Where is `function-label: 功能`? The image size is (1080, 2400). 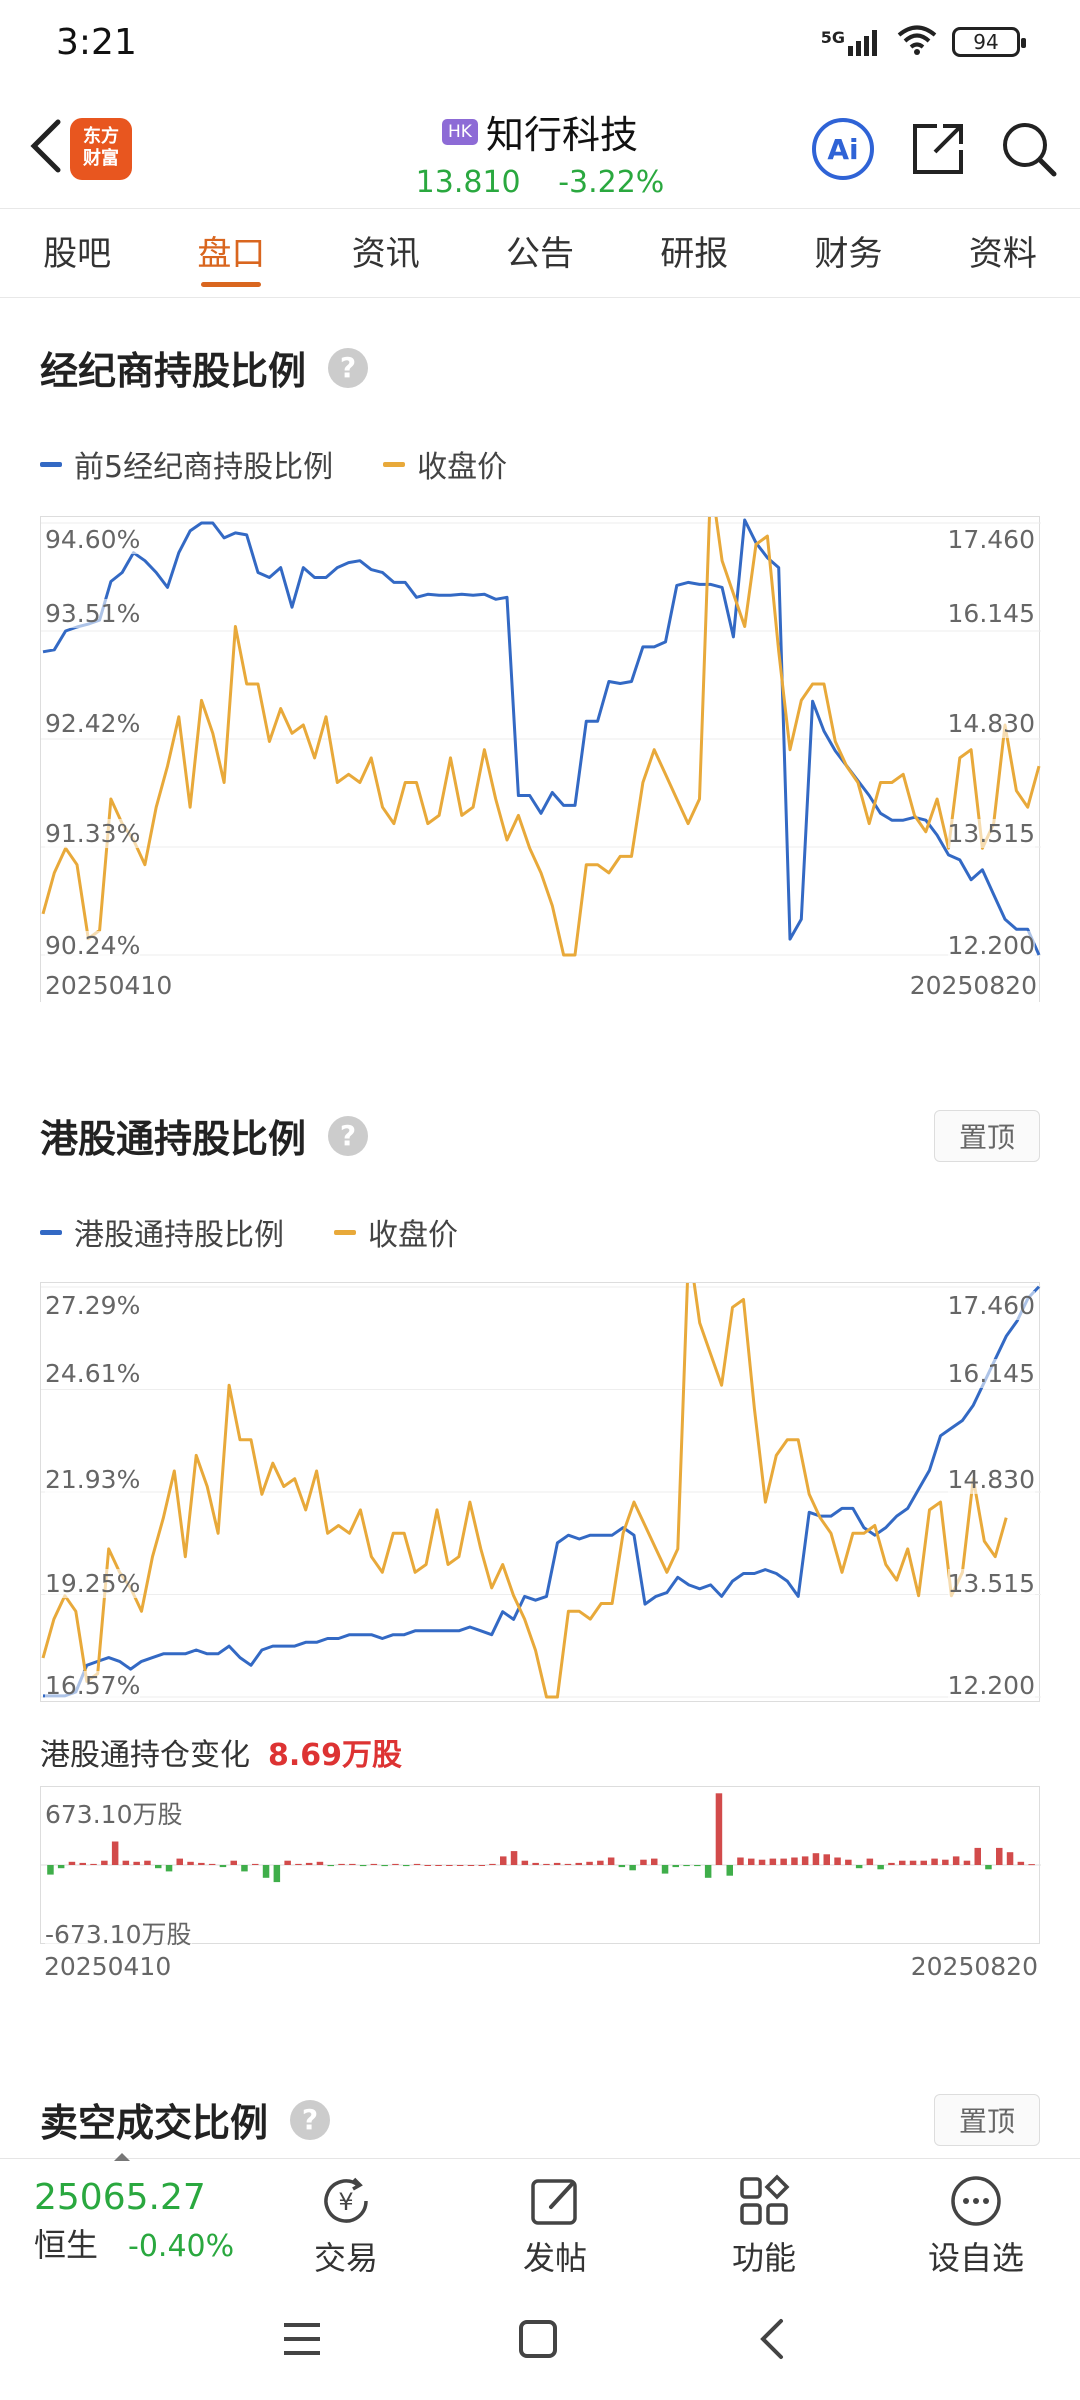
function-label: 功能 is located at coordinates (763, 2258).